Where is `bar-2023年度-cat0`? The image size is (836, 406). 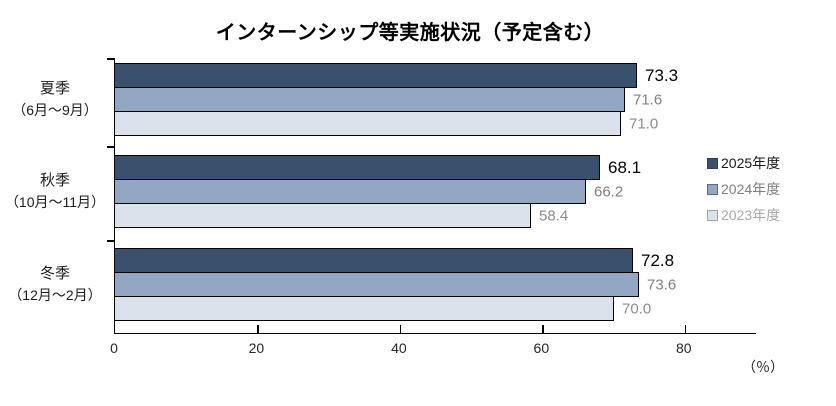
bar-2023年度-cat0 is located at coordinates (368, 123).